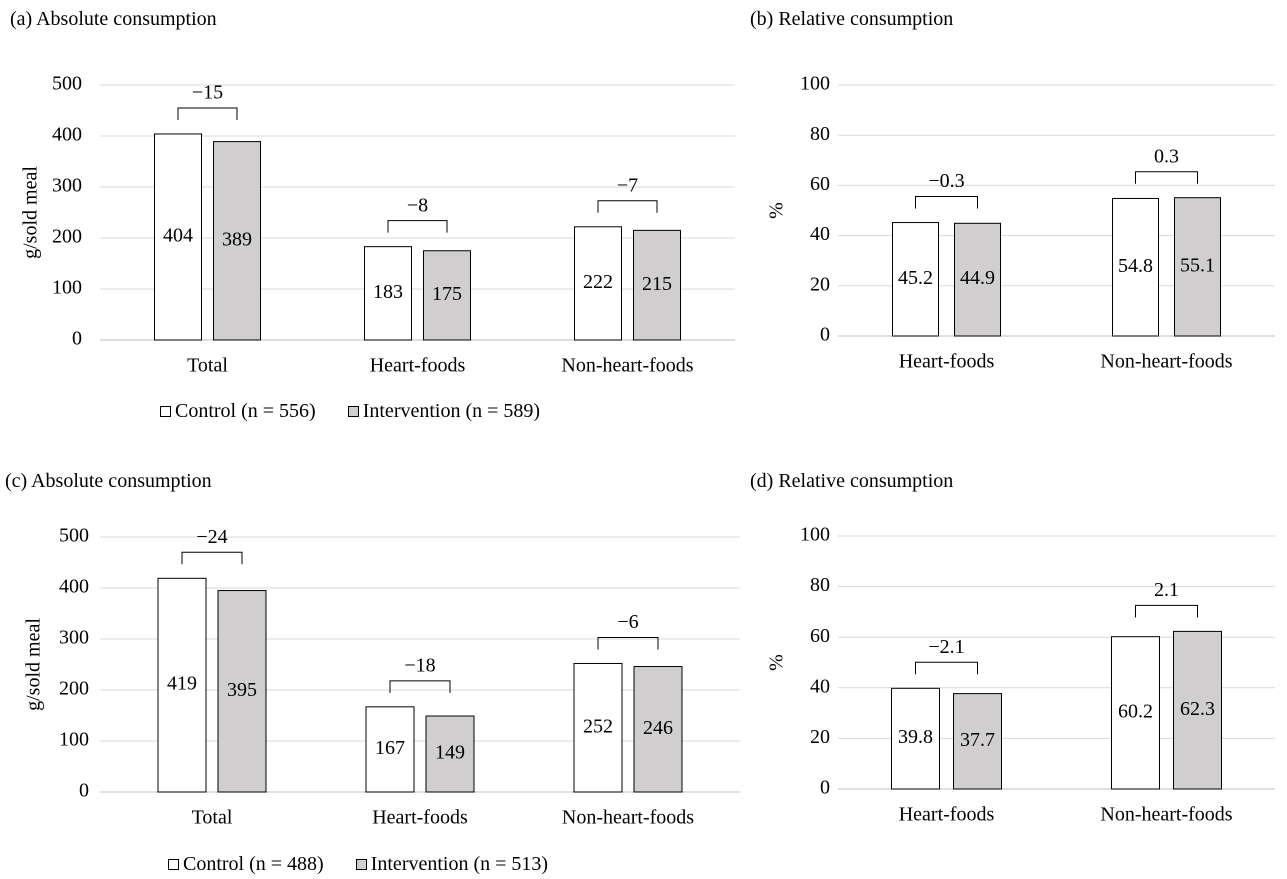  I want to click on chart-title: (a) Absolute consumption, so click(113, 19).